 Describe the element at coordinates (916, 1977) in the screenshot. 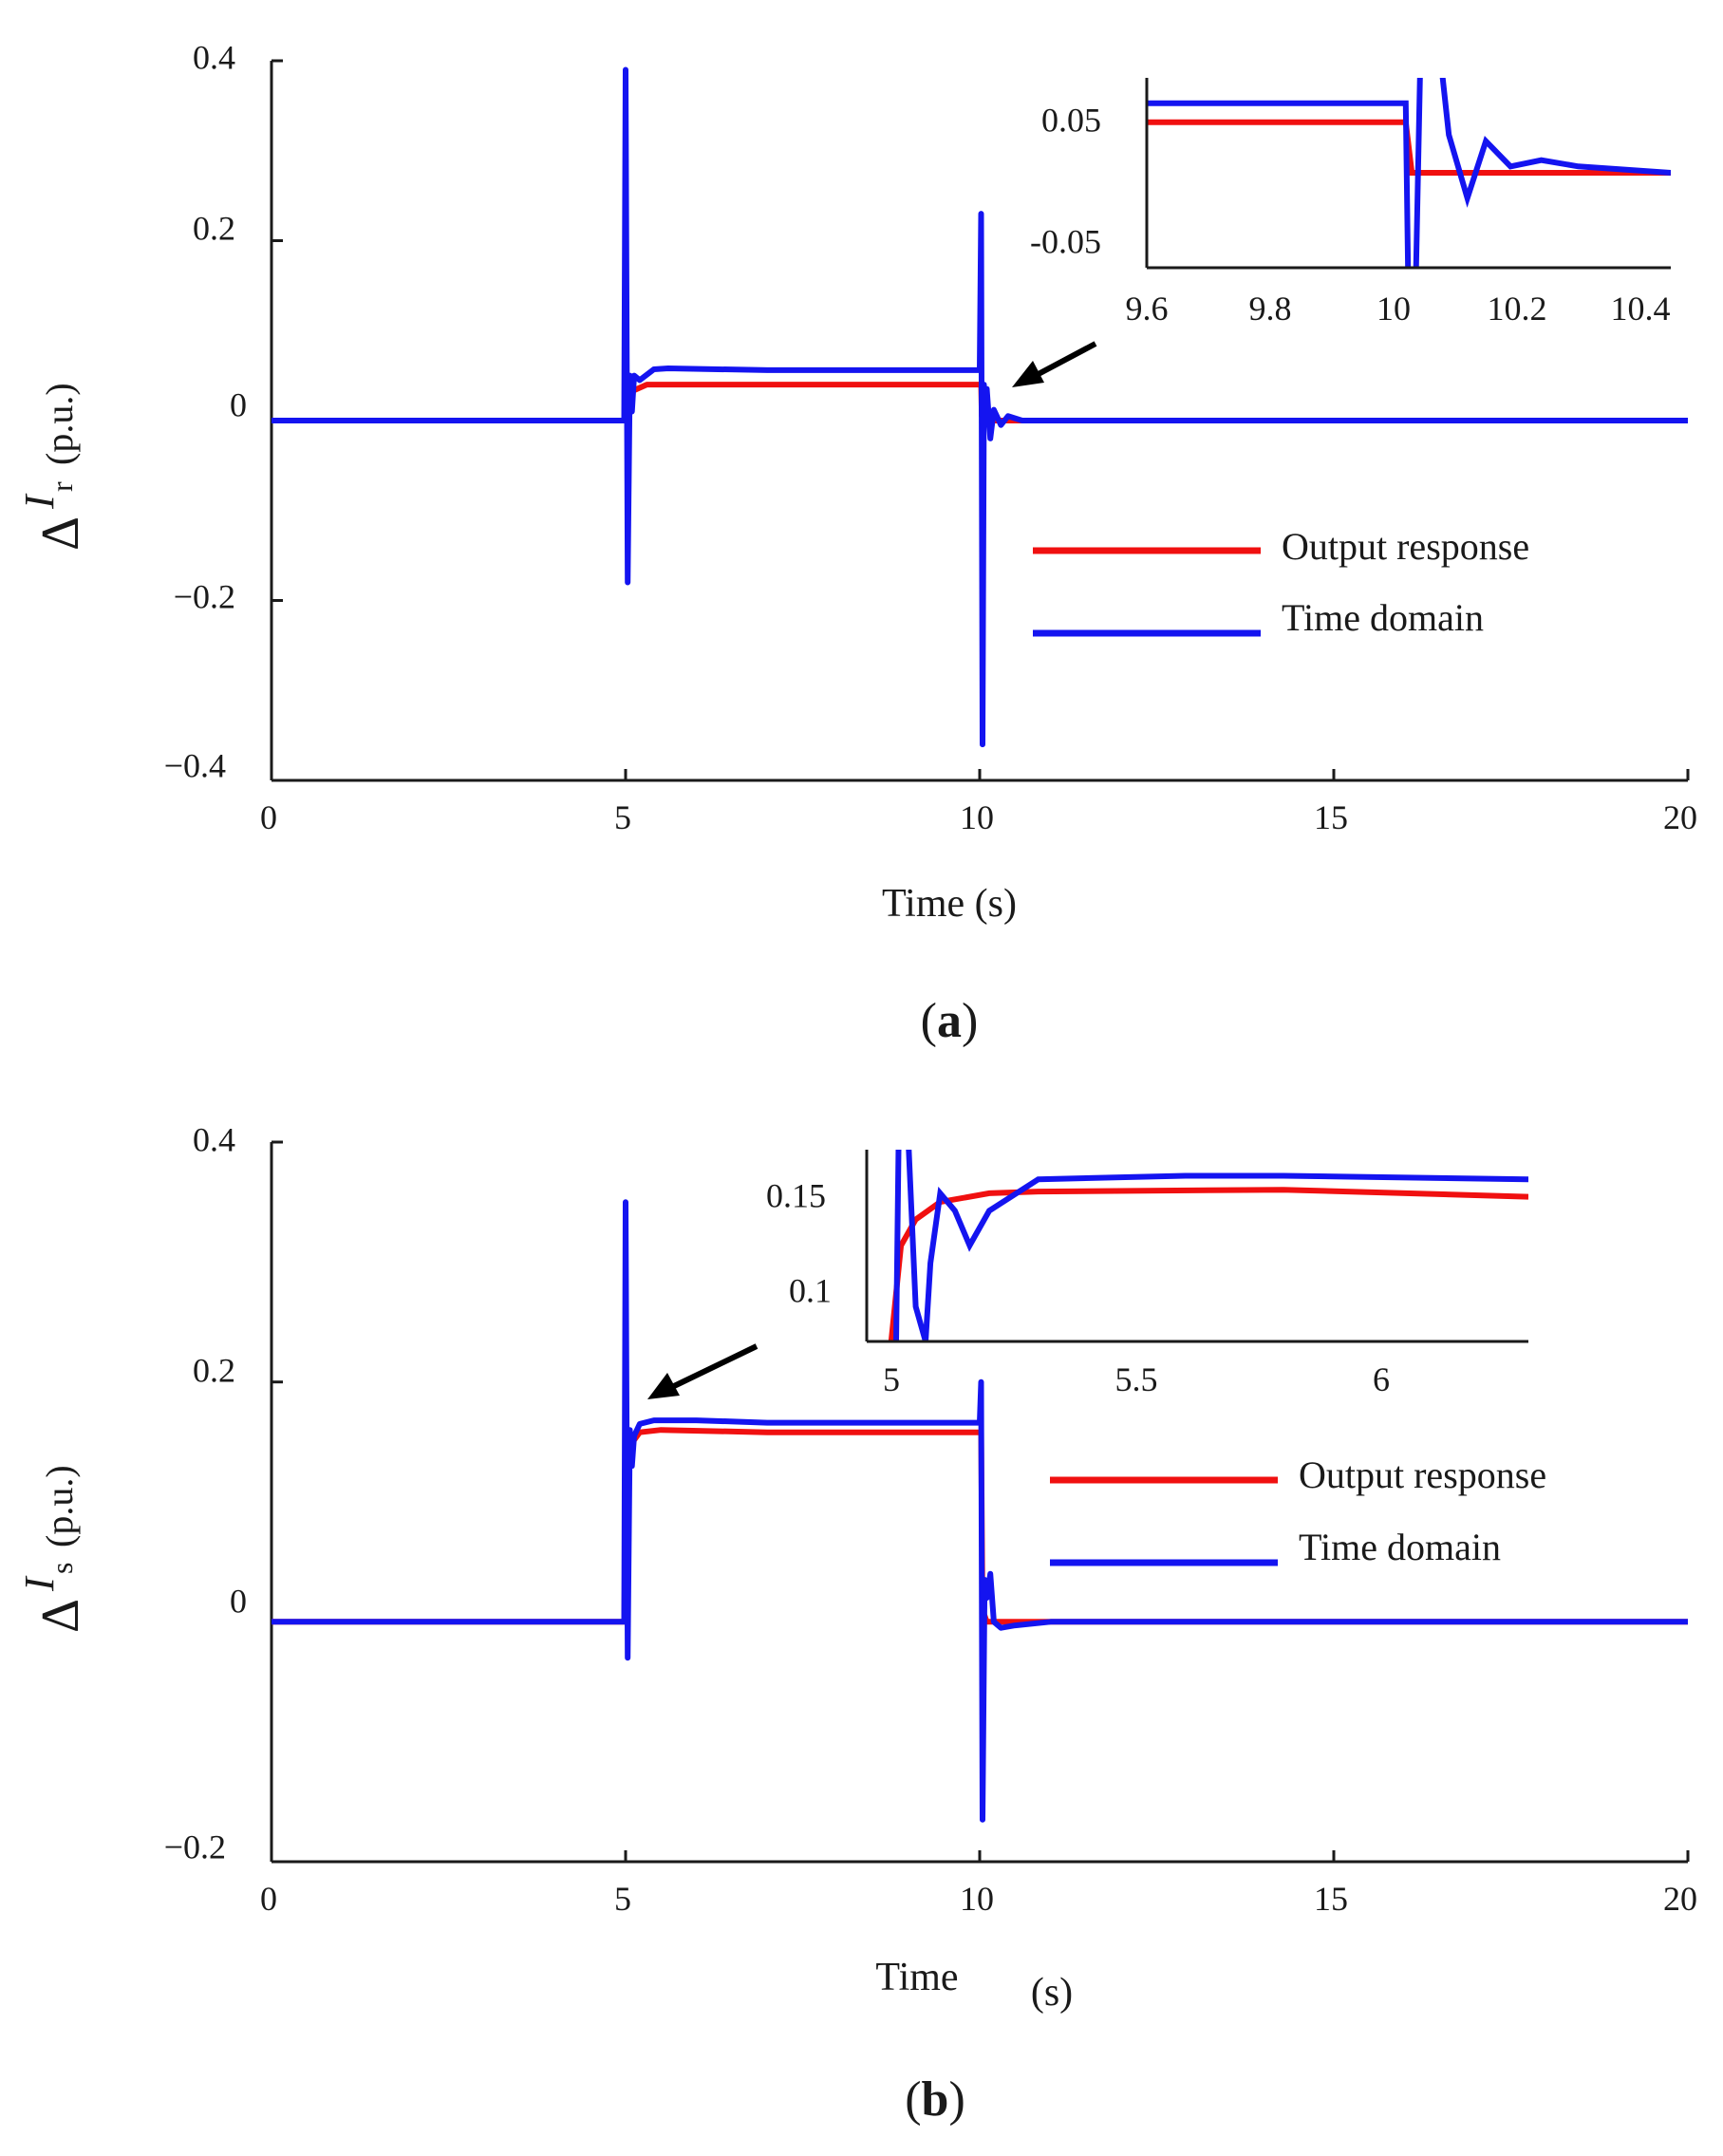

I see `x-axis-label: Time` at that location.